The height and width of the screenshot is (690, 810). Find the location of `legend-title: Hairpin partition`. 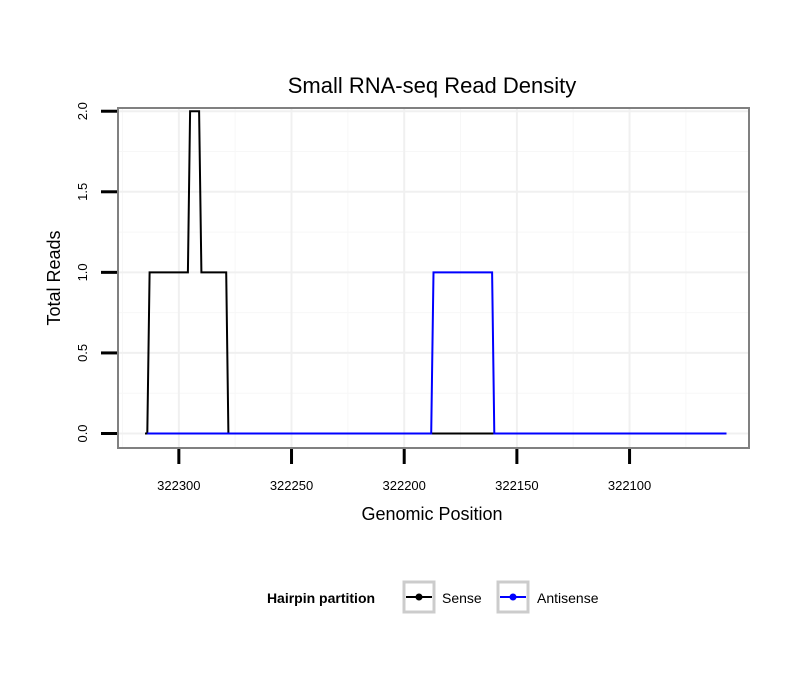

legend-title: Hairpin partition is located at coordinates (321, 598).